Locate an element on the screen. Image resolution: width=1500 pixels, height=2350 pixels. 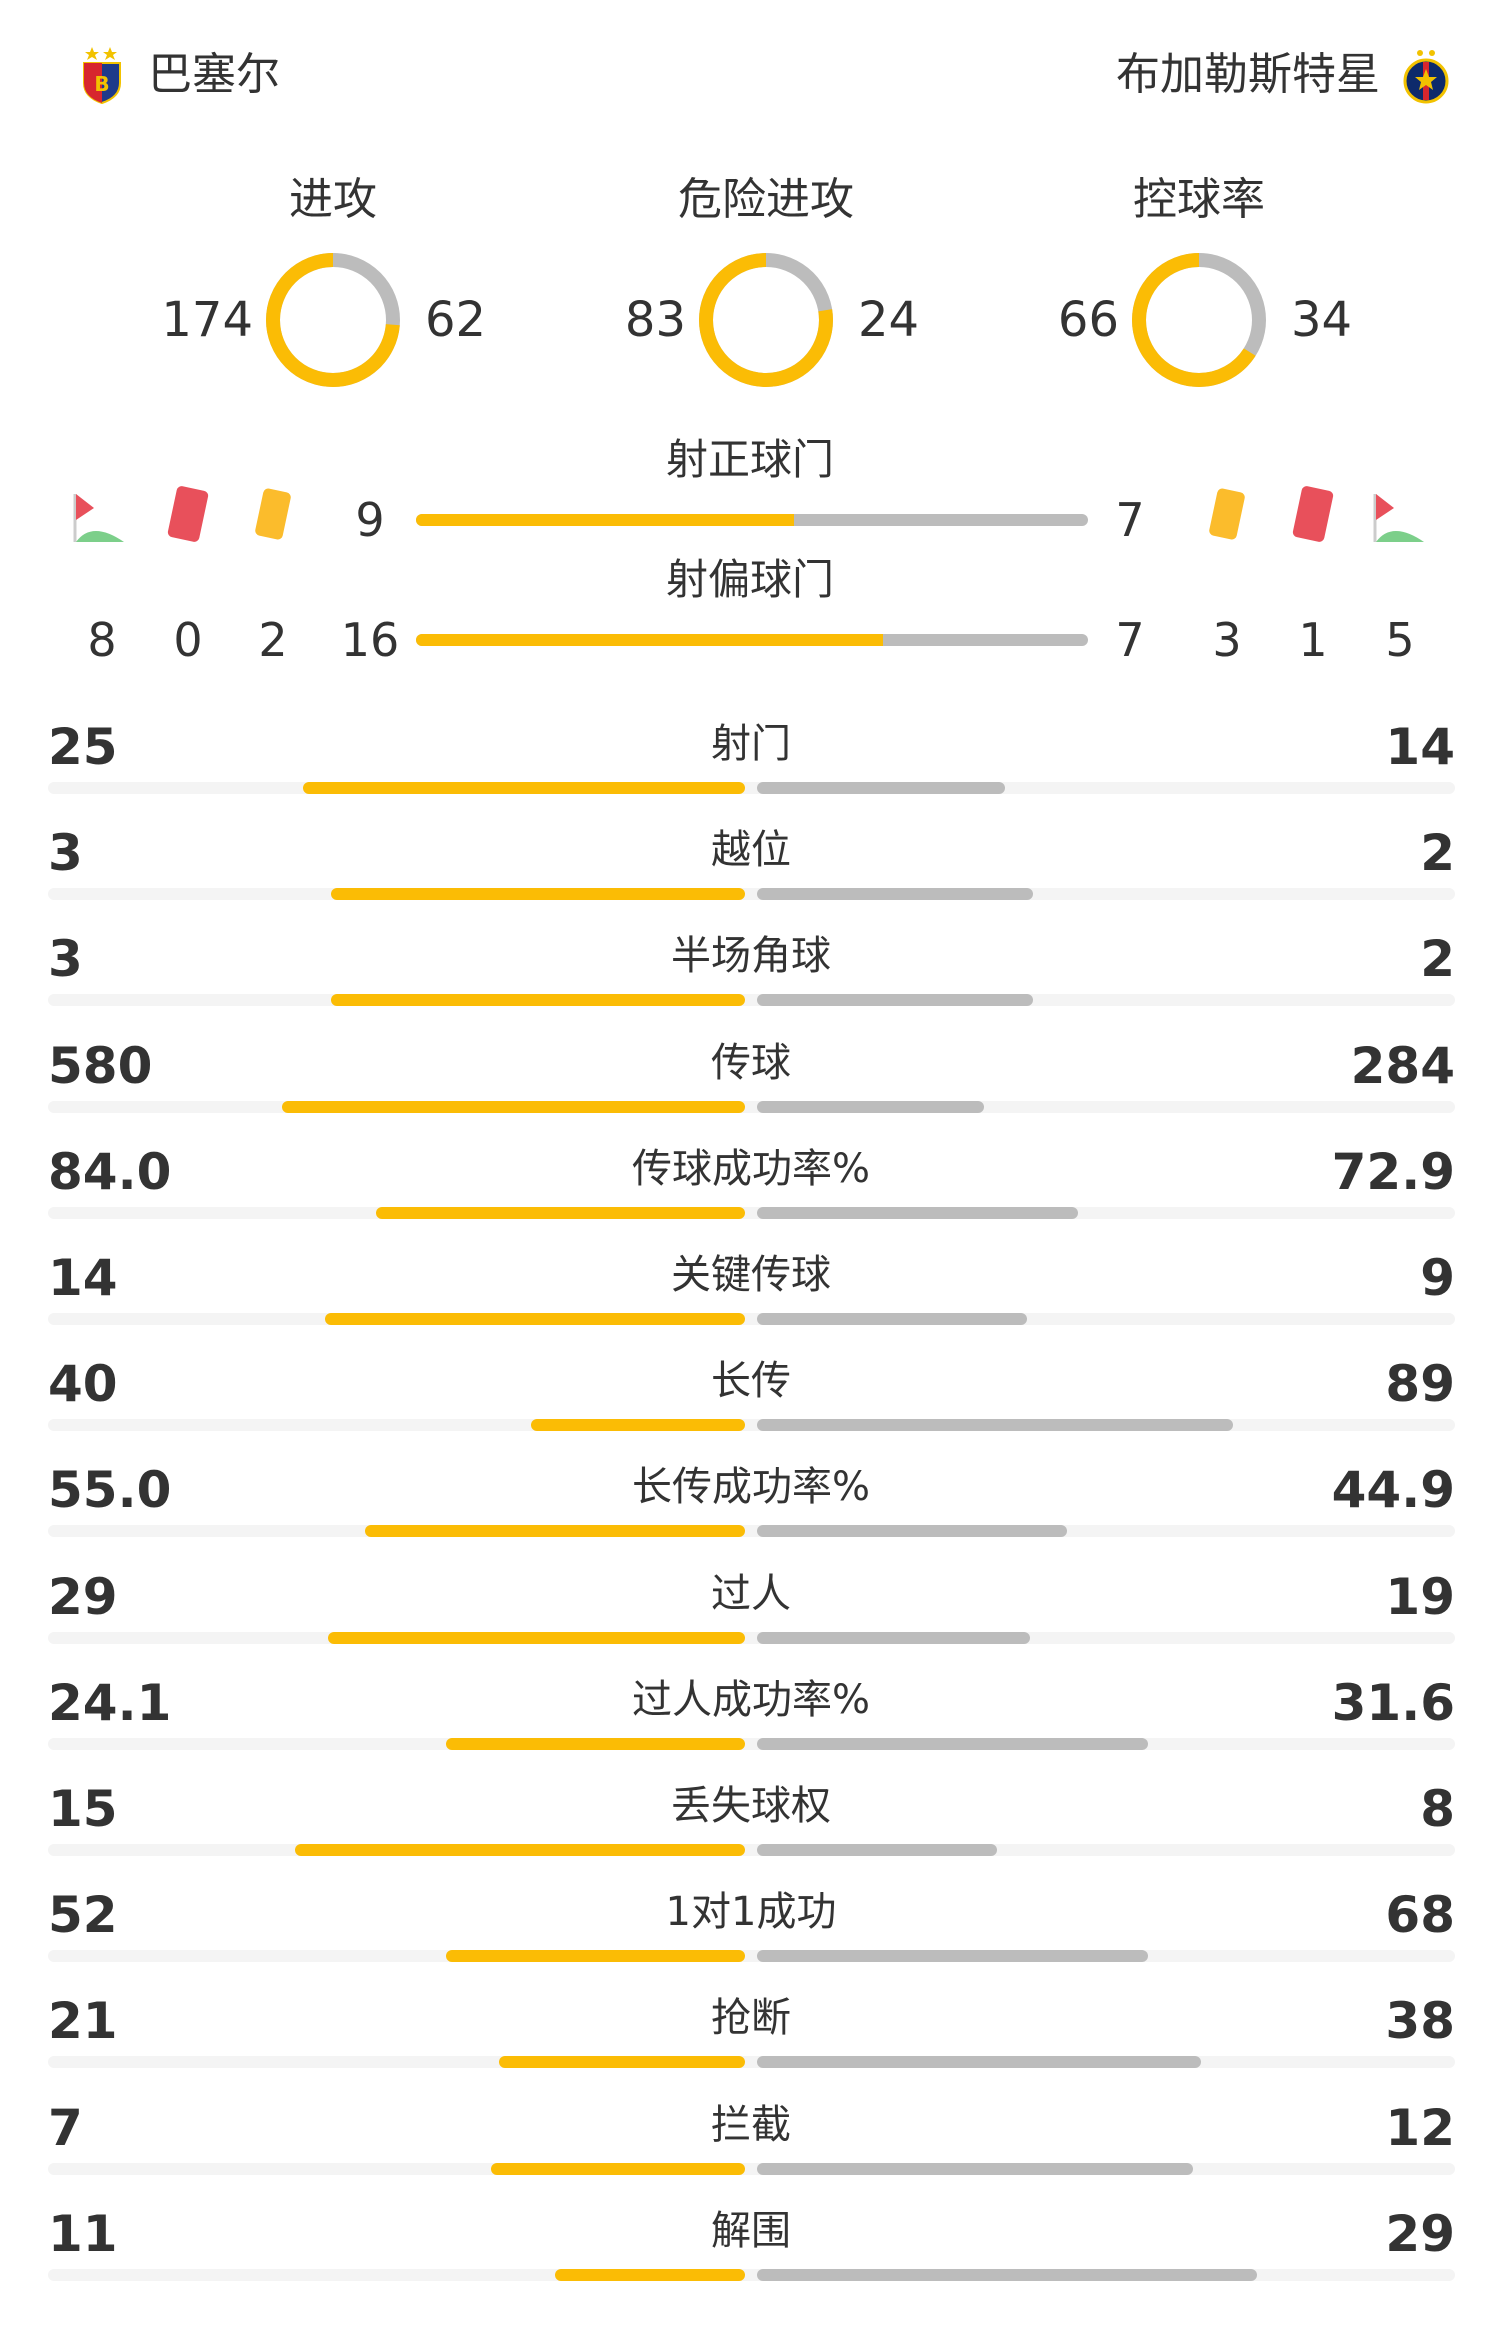
stat-label: 长传成功率% is located at coordinates (750, 1487).